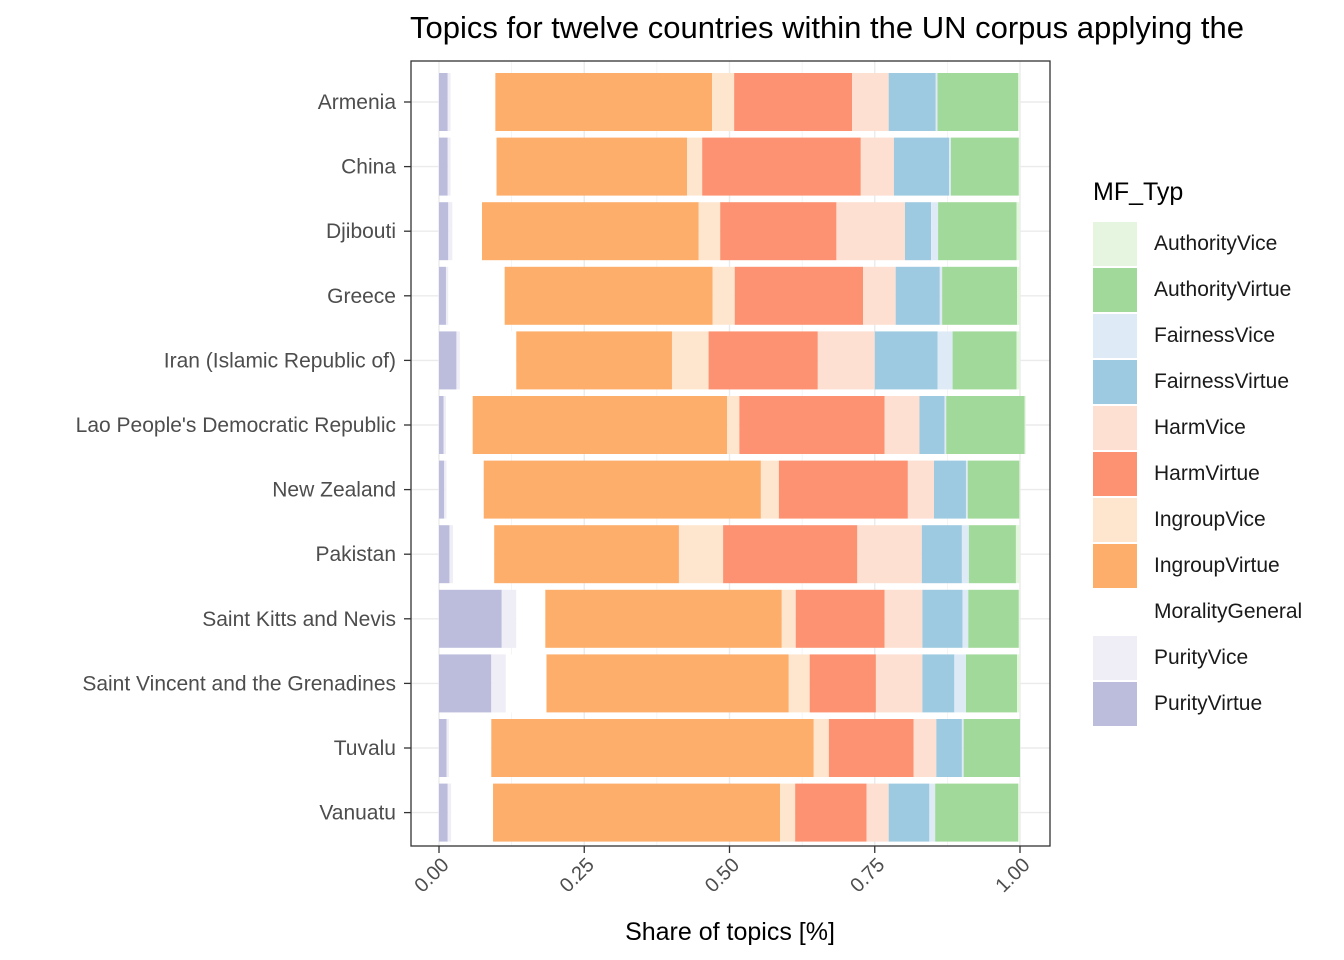  Describe the element at coordinates (1197, 520) in the screenshot. I see `legend-item: IngroupVice` at that location.